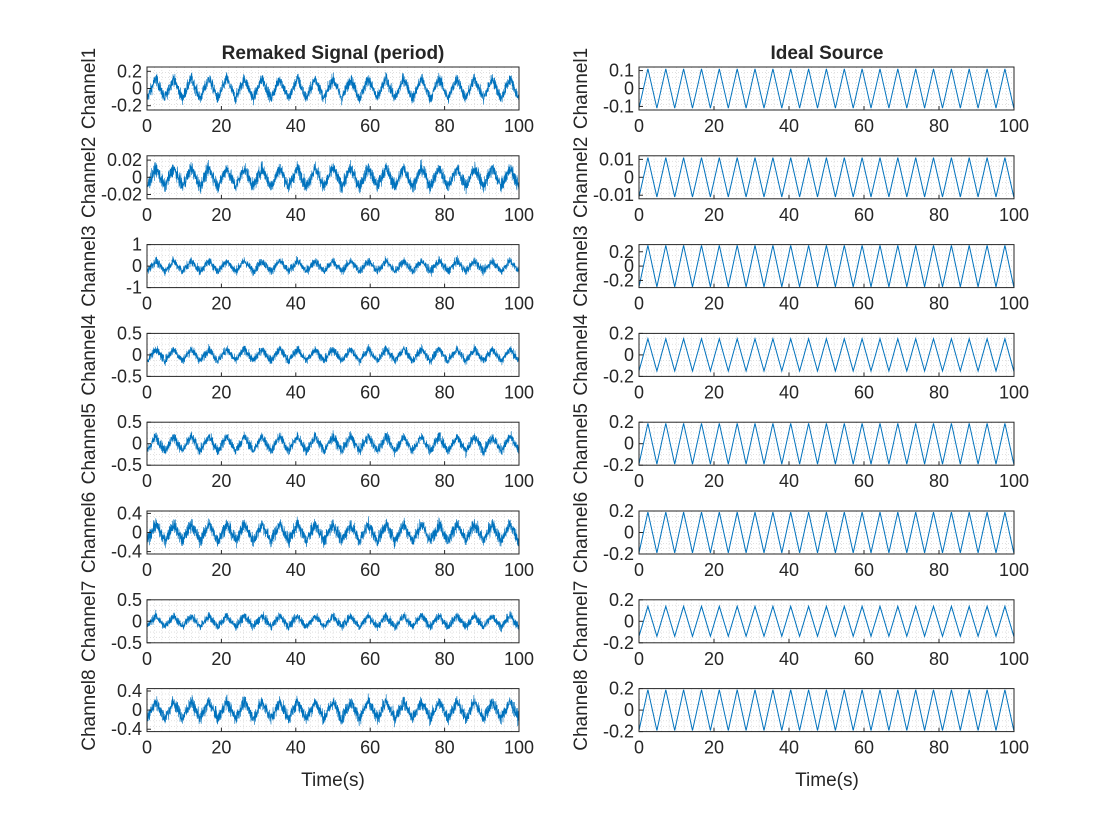 The width and height of the screenshot is (1120, 840). I want to click on right-column-title: Ideal Source, so click(827, 53).